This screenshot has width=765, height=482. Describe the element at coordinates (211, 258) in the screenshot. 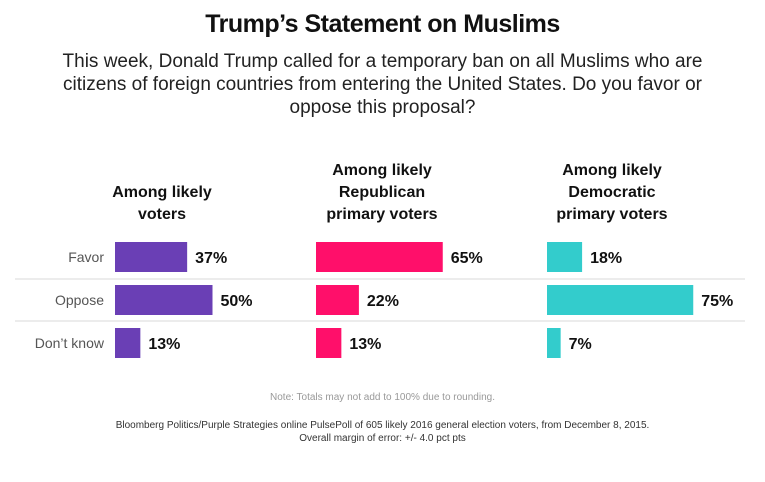

I see `panel-1-value-label-1: 37%` at that location.